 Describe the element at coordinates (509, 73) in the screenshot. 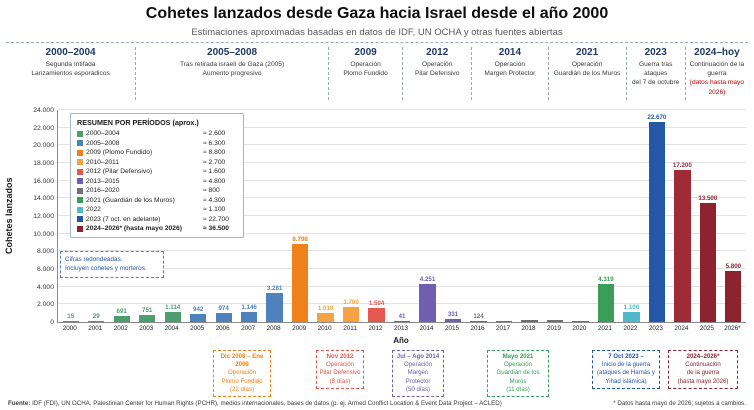

I see `period-header-5: 2014 Operación Margen Protector` at that location.